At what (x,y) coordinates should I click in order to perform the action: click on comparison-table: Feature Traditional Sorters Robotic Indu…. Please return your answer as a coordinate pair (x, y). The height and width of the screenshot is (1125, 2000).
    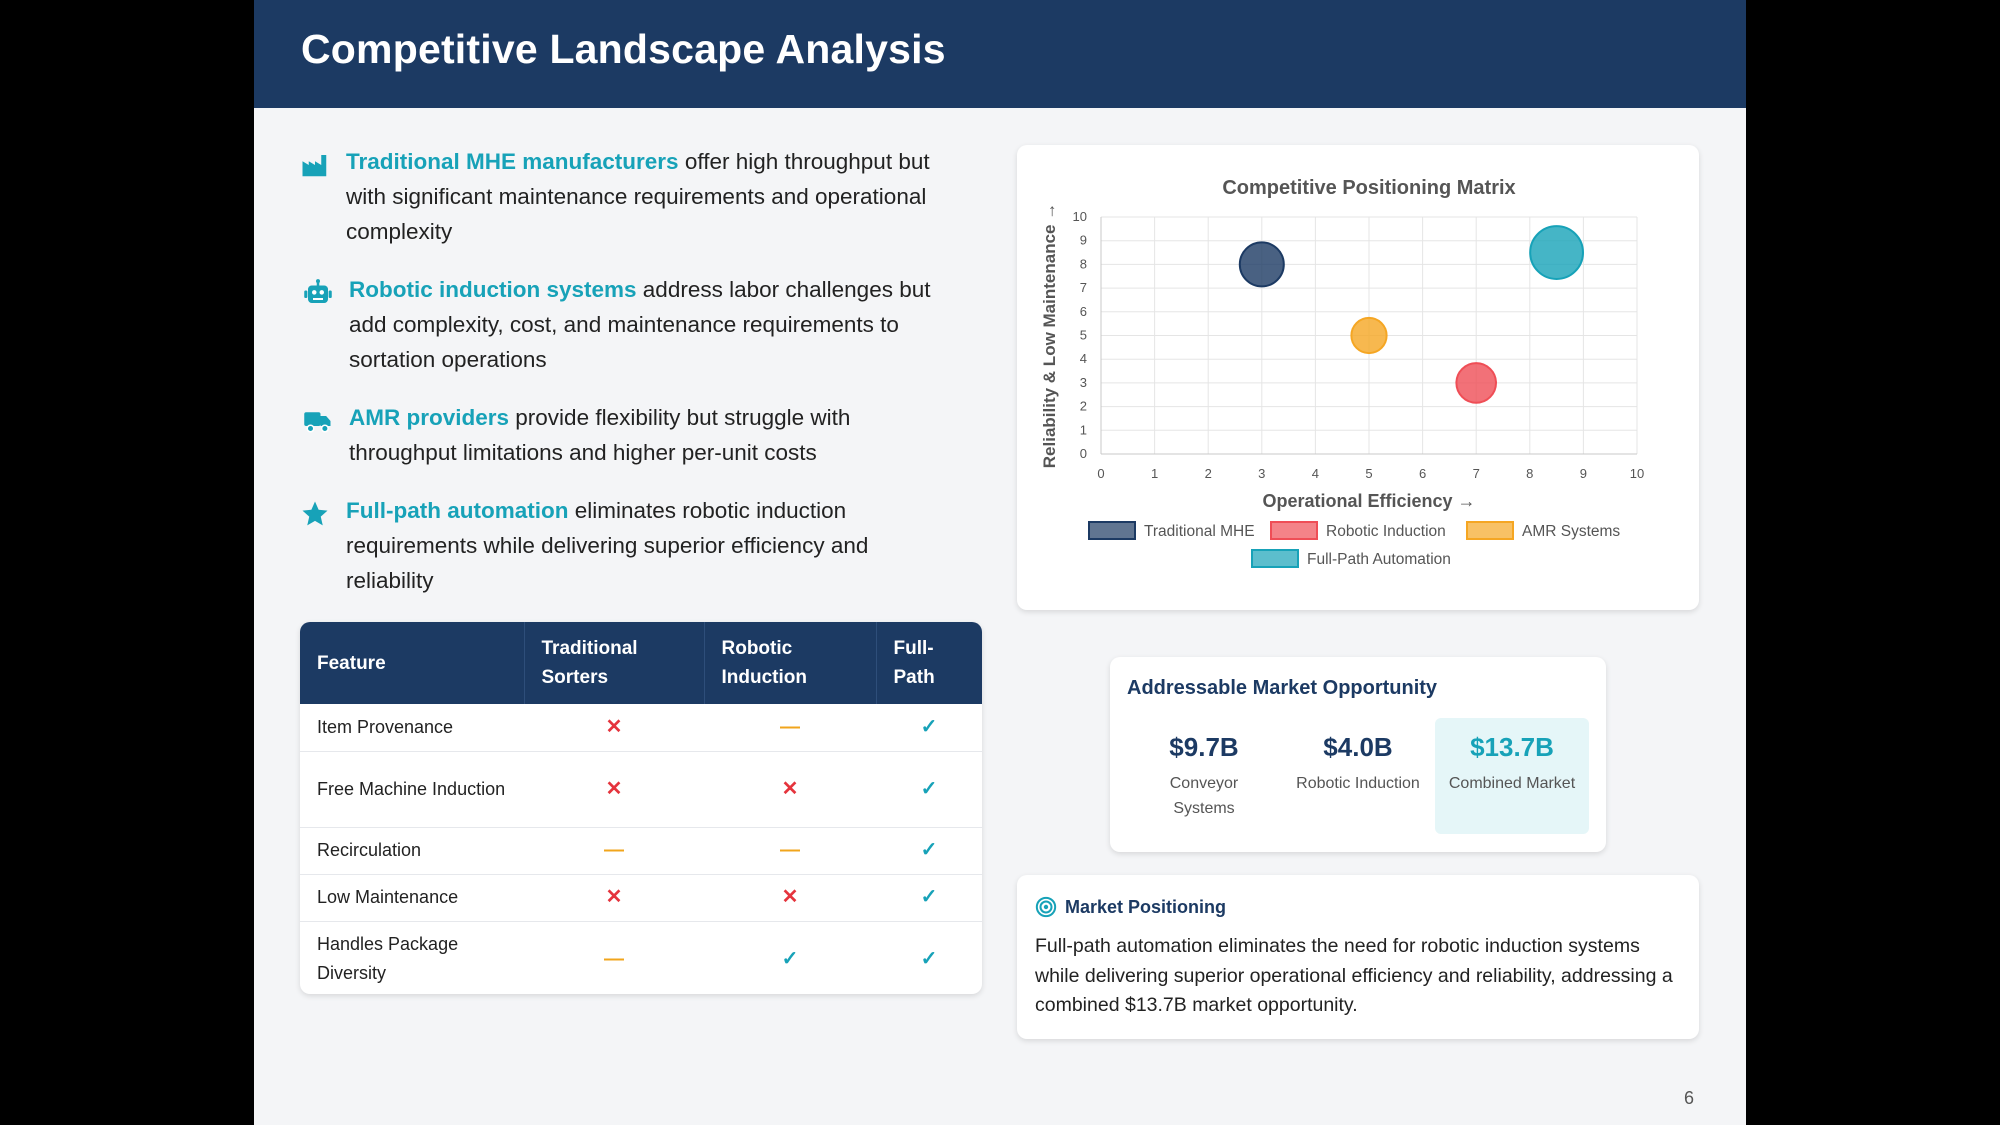
    Looking at the image, I should click on (641, 808).